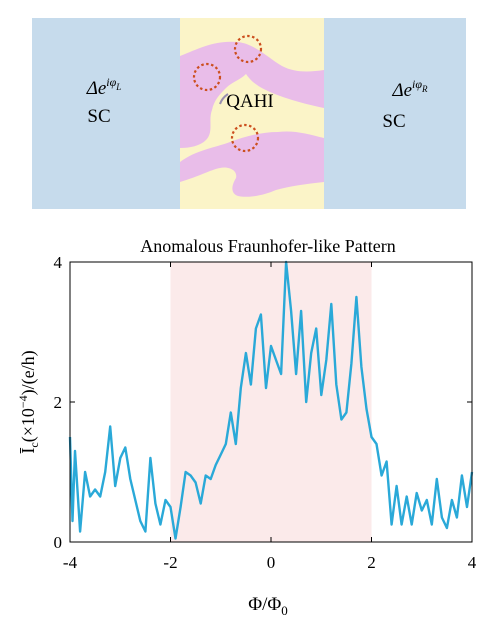  I want to click on lower-domain, so click(252, 164).